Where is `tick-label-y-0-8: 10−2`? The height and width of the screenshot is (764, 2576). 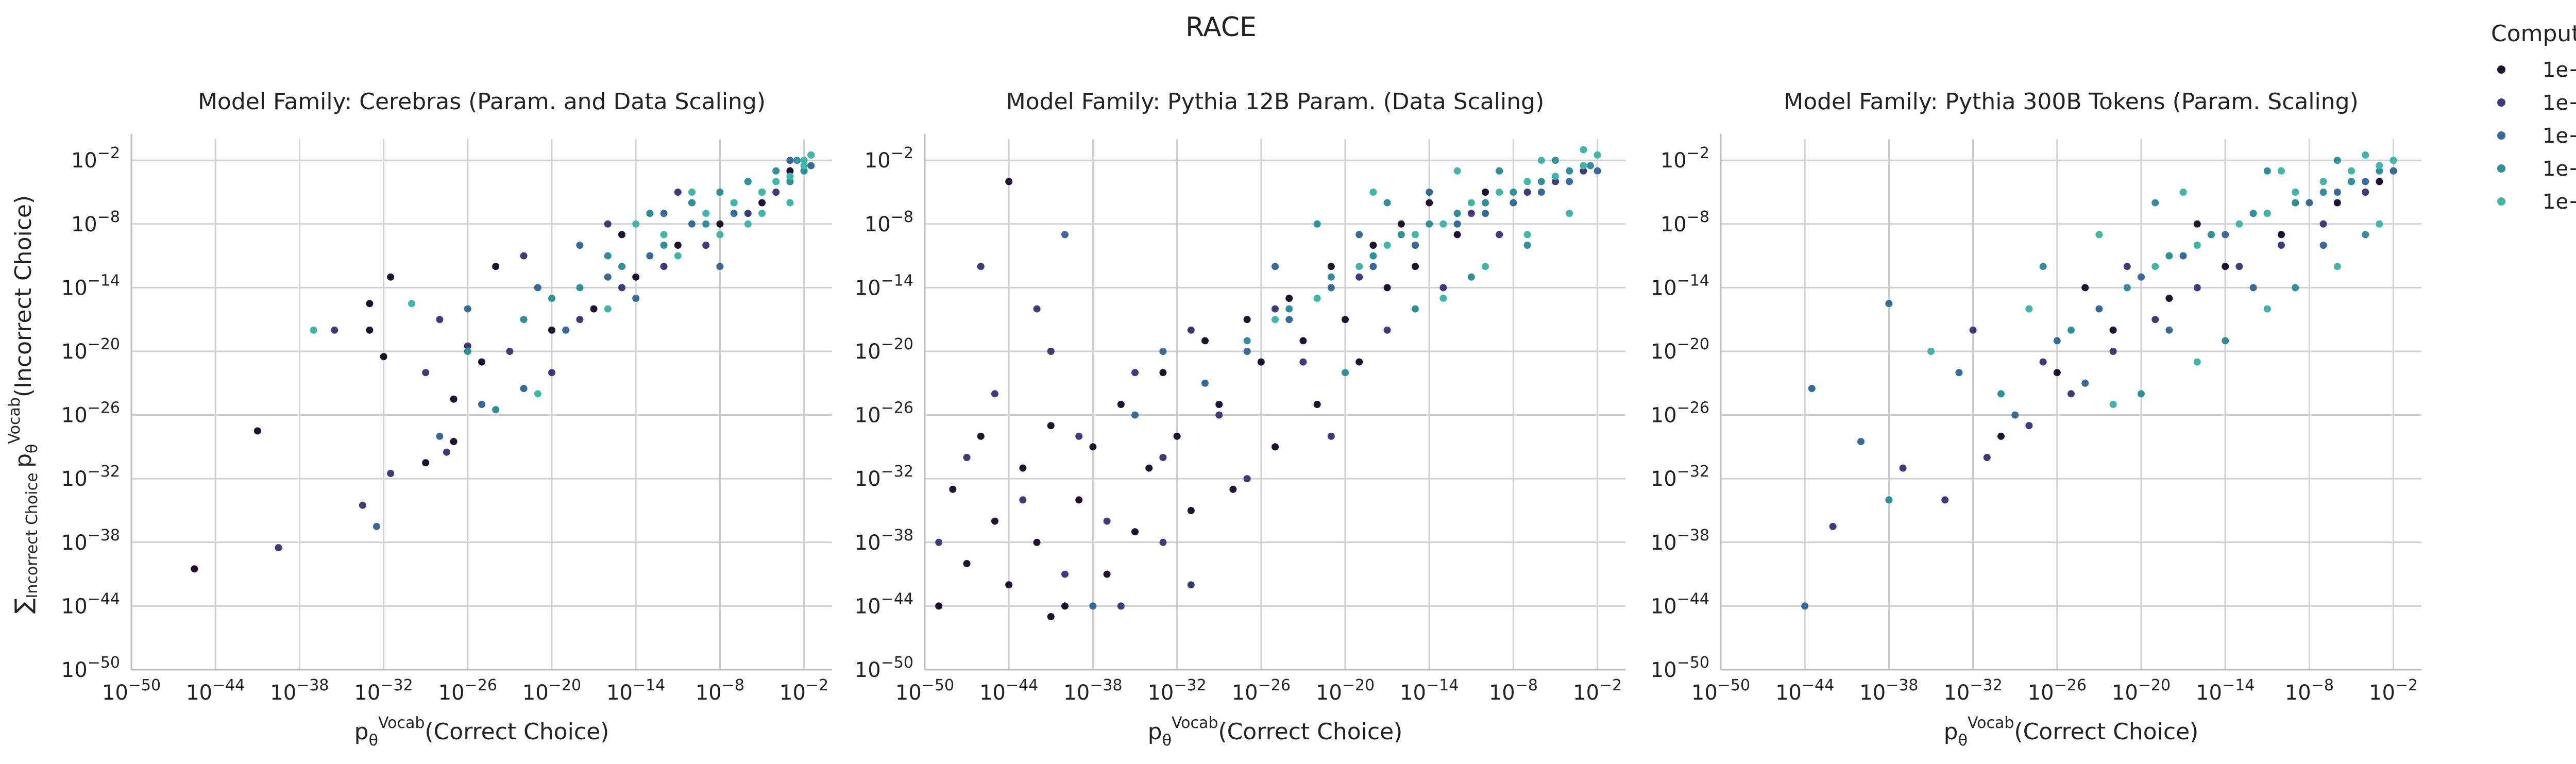
tick-label-y-0-8: 10−2 is located at coordinates (95, 158).